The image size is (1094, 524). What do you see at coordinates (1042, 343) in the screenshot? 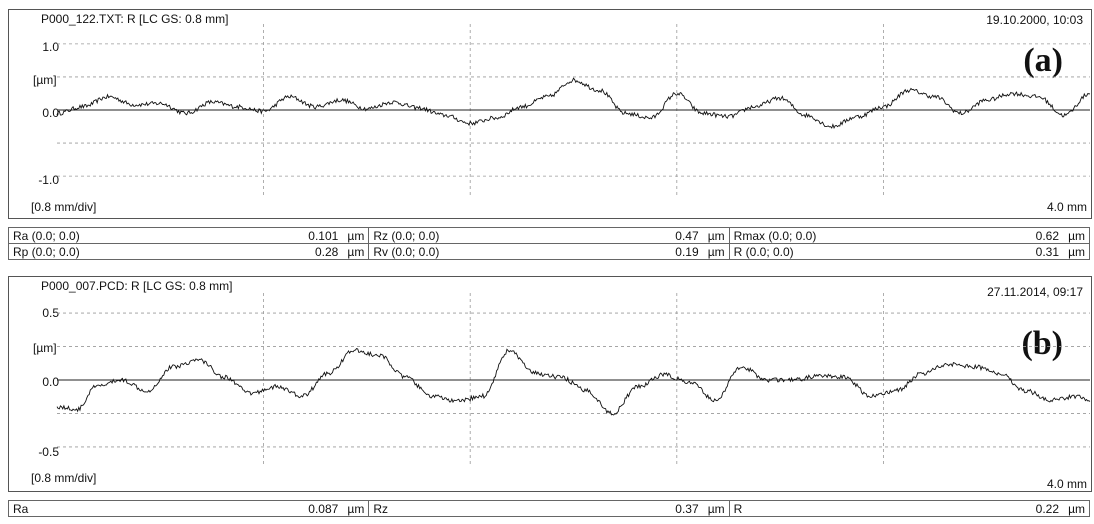
I see `chart-b-tag: (b)` at bounding box center [1042, 343].